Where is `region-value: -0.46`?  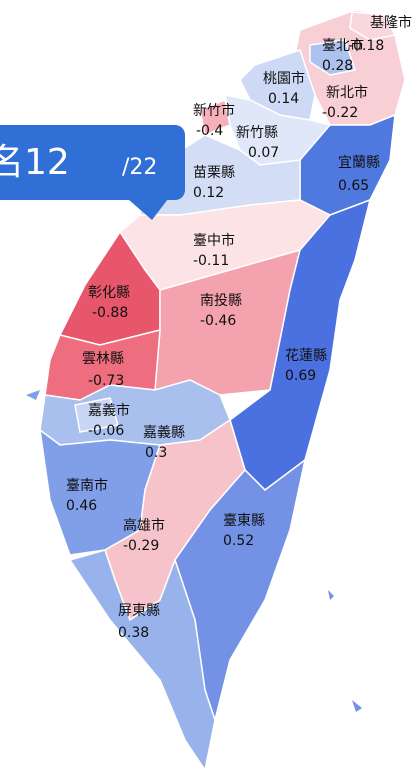
region-value: -0.46 is located at coordinates (218, 321).